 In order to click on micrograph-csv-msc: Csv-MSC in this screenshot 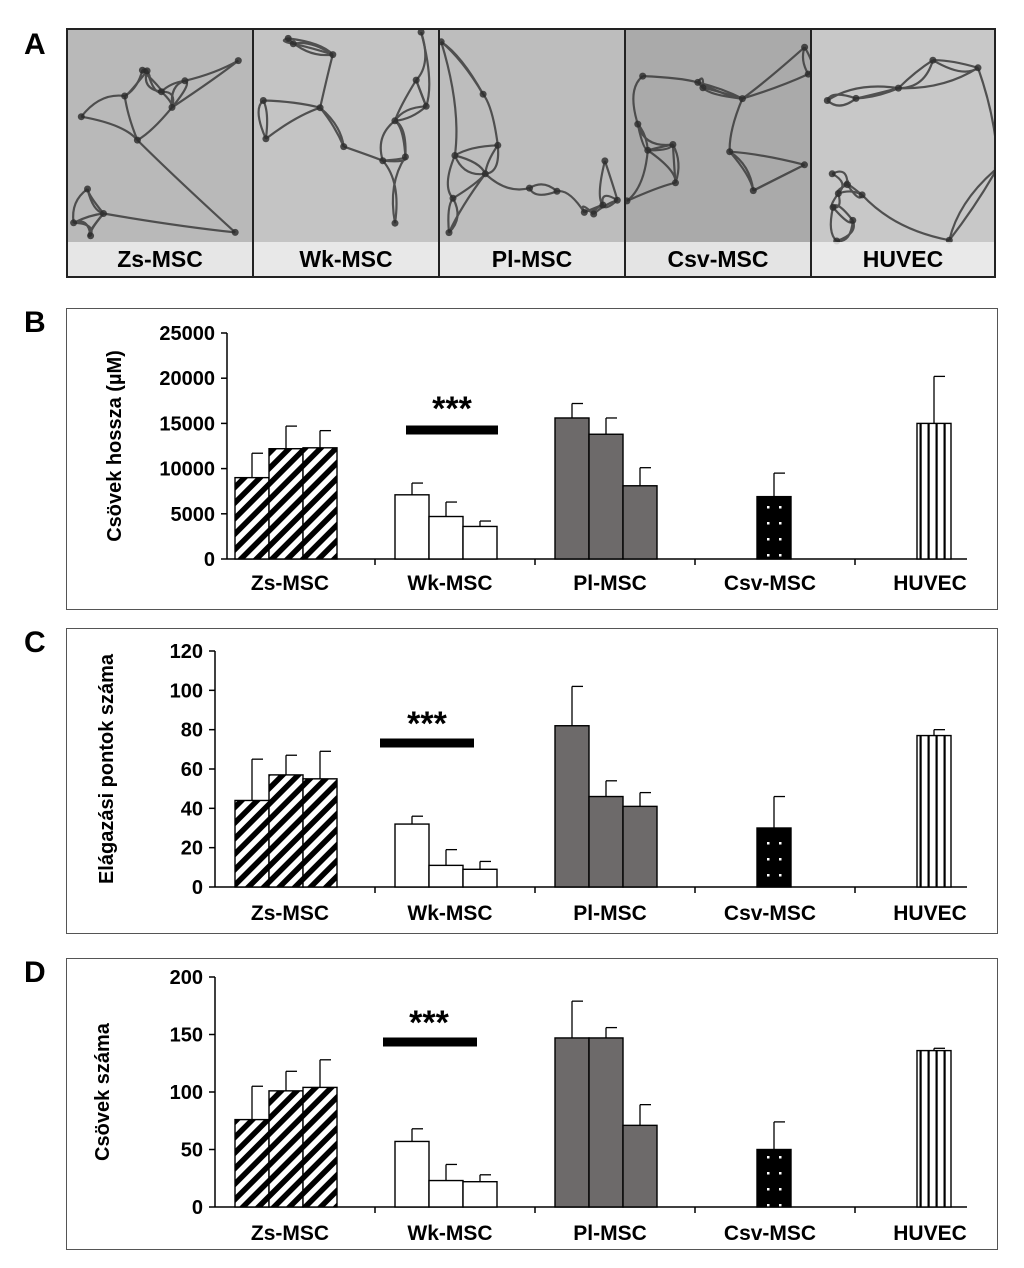, I will do `click(718, 153)`.